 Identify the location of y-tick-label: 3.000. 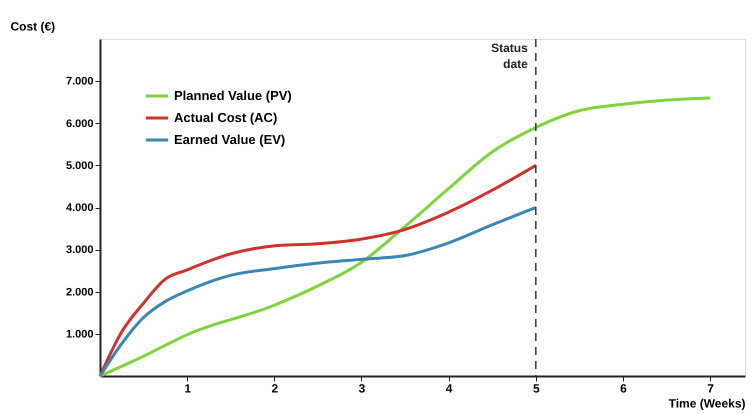
(80, 250).